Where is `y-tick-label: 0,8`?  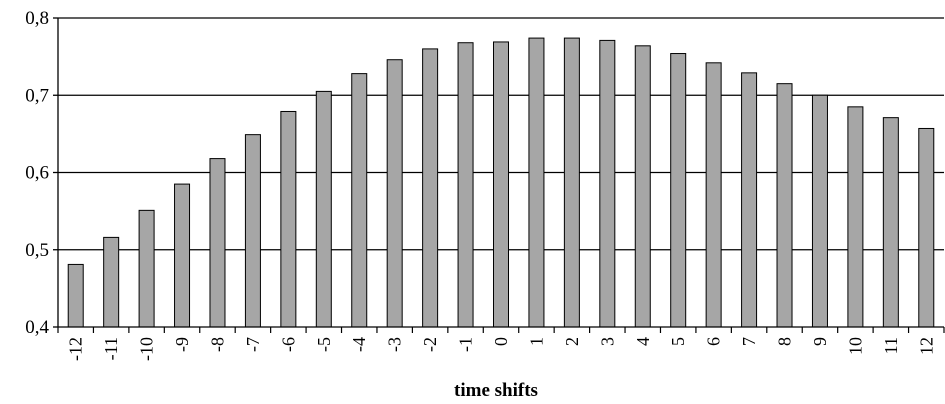
y-tick-label: 0,8 is located at coordinates (37, 18).